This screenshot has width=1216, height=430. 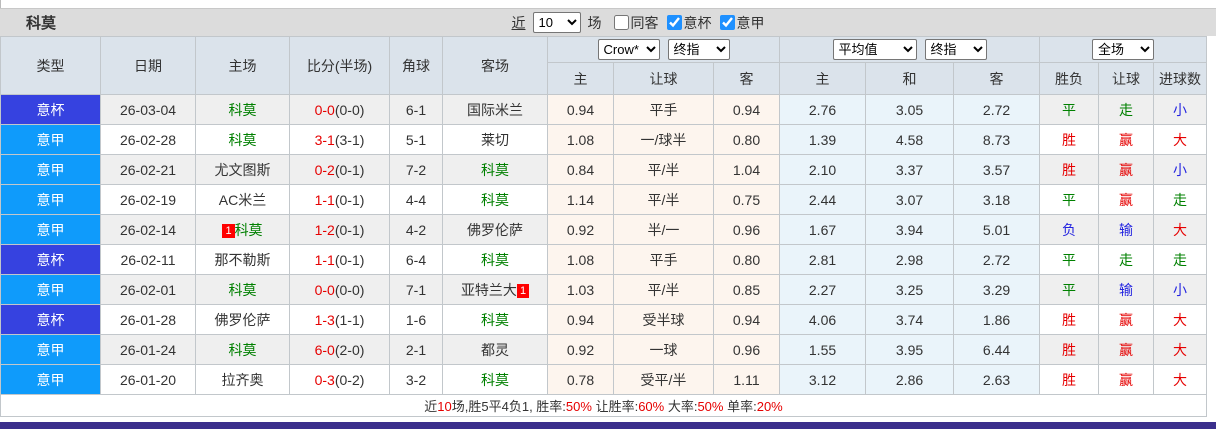 What do you see at coordinates (823, 289) in the screenshot?
I see `avg-home: 2.27` at bounding box center [823, 289].